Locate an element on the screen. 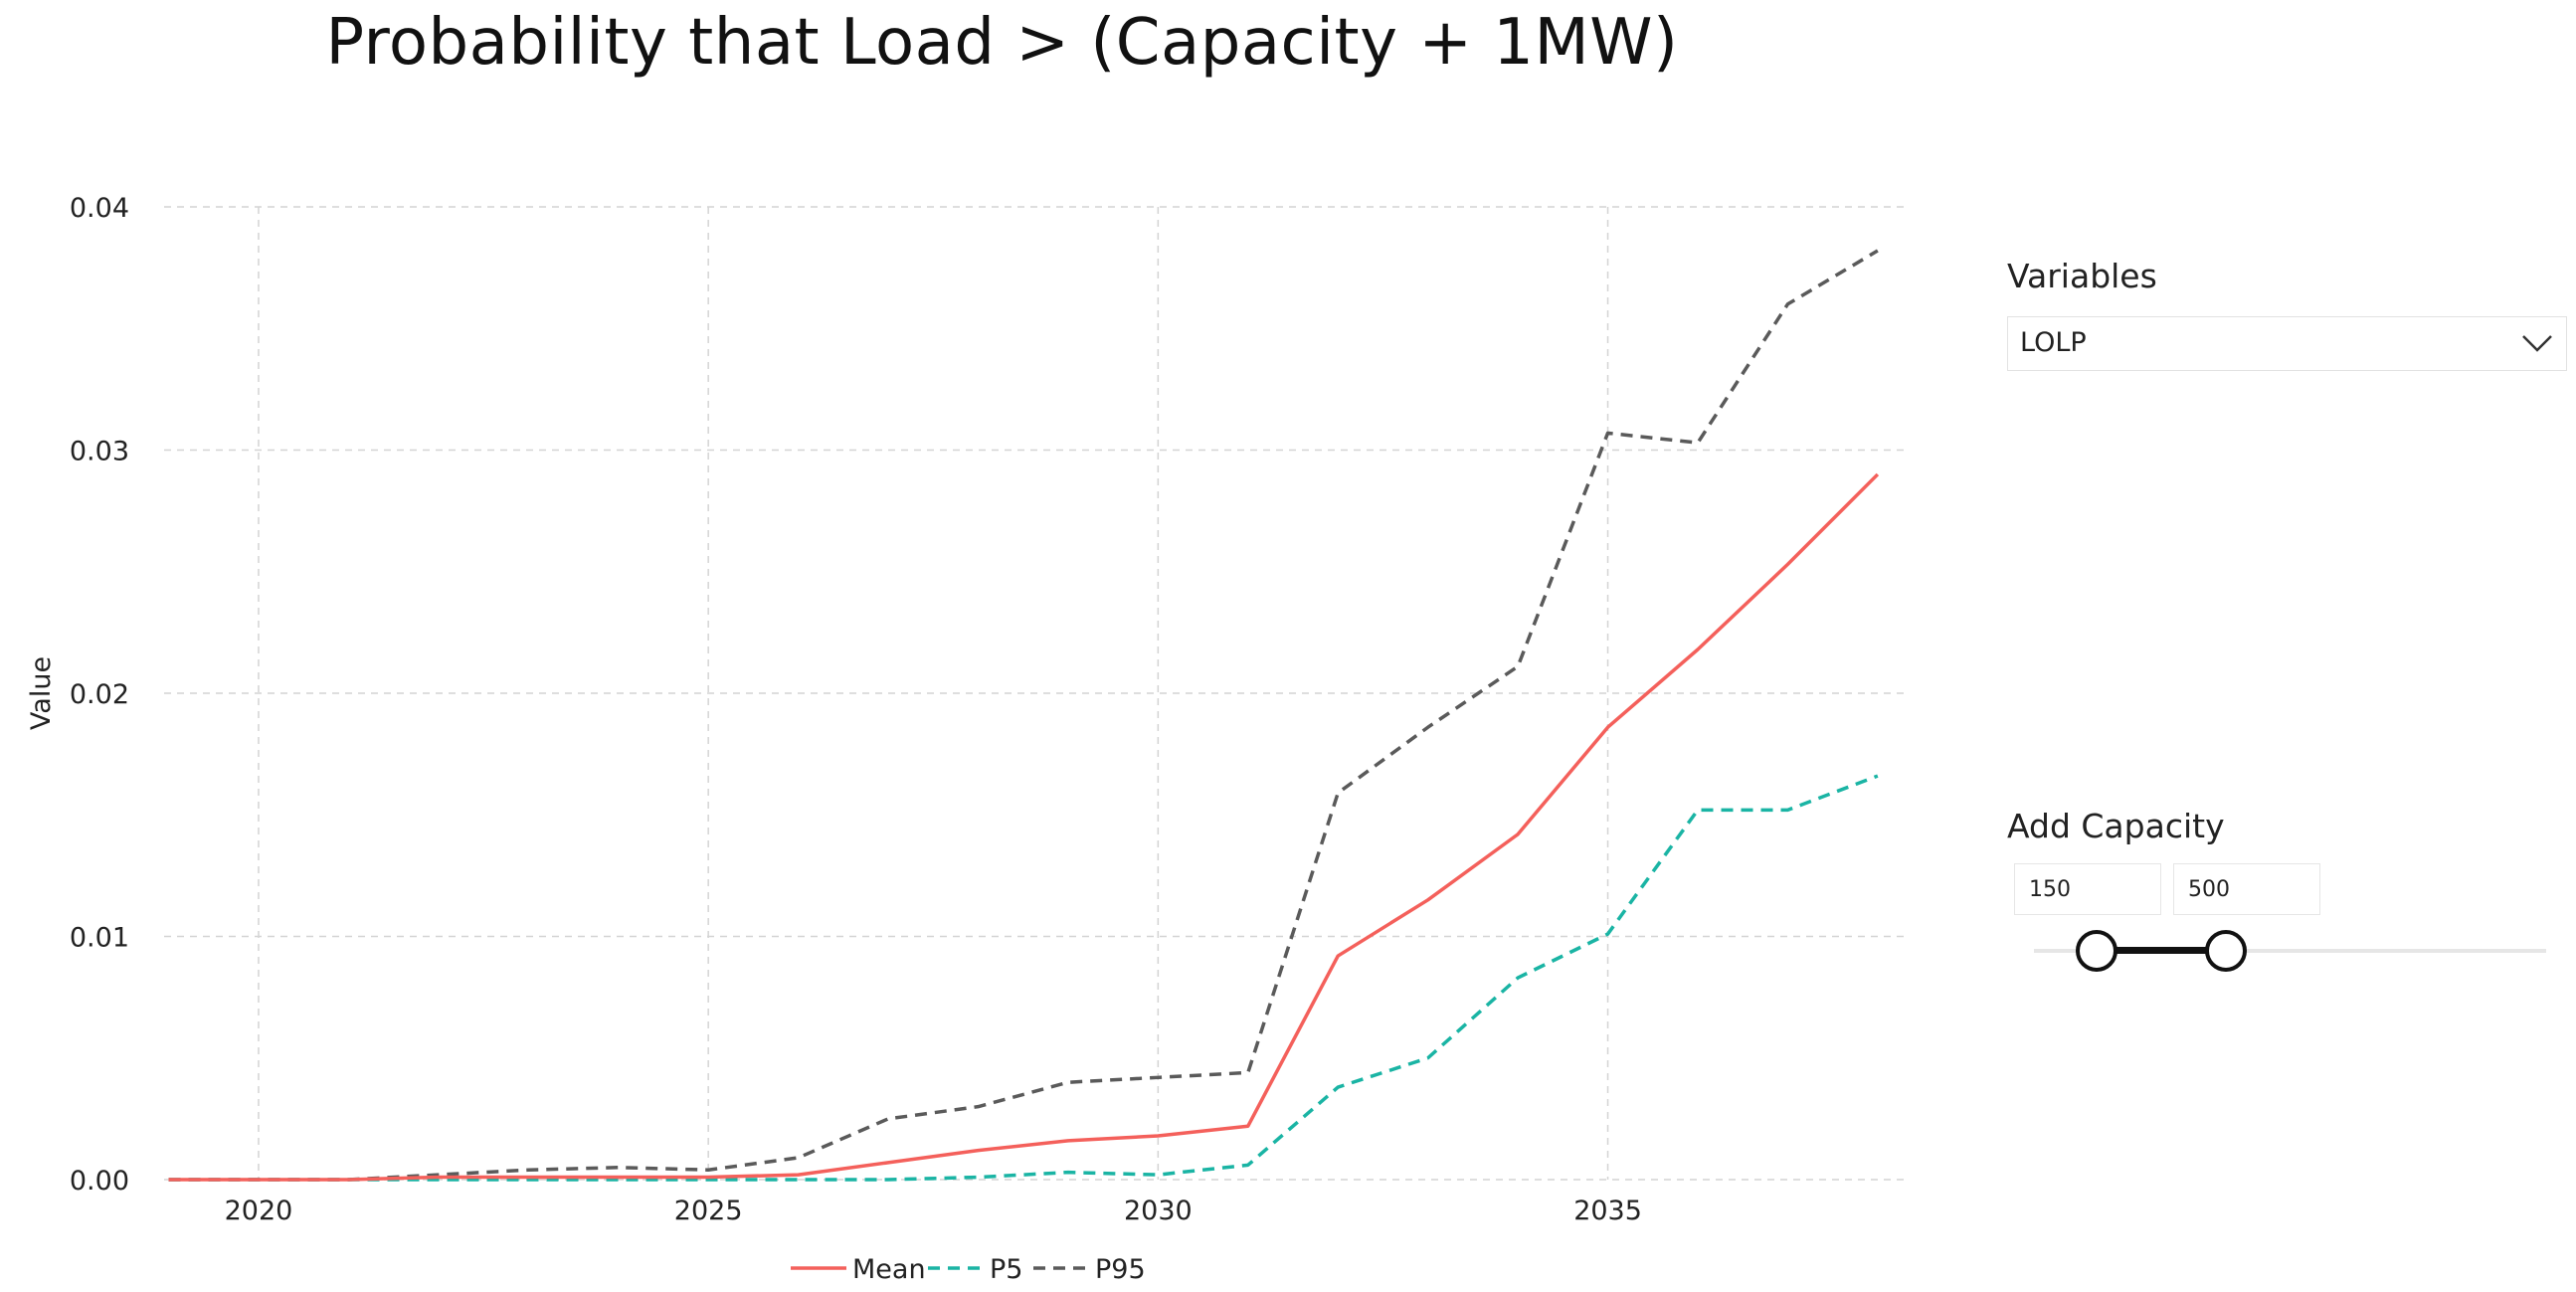  legend-label-p95: P95 is located at coordinates (1120, 1270).